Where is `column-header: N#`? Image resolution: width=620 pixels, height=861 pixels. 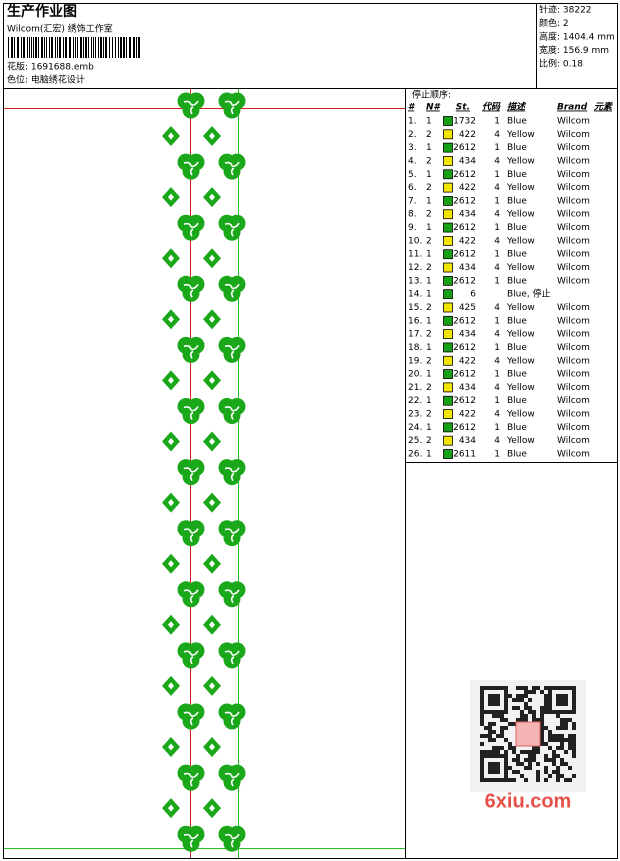 column-header: N# is located at coordinates (434, 108).